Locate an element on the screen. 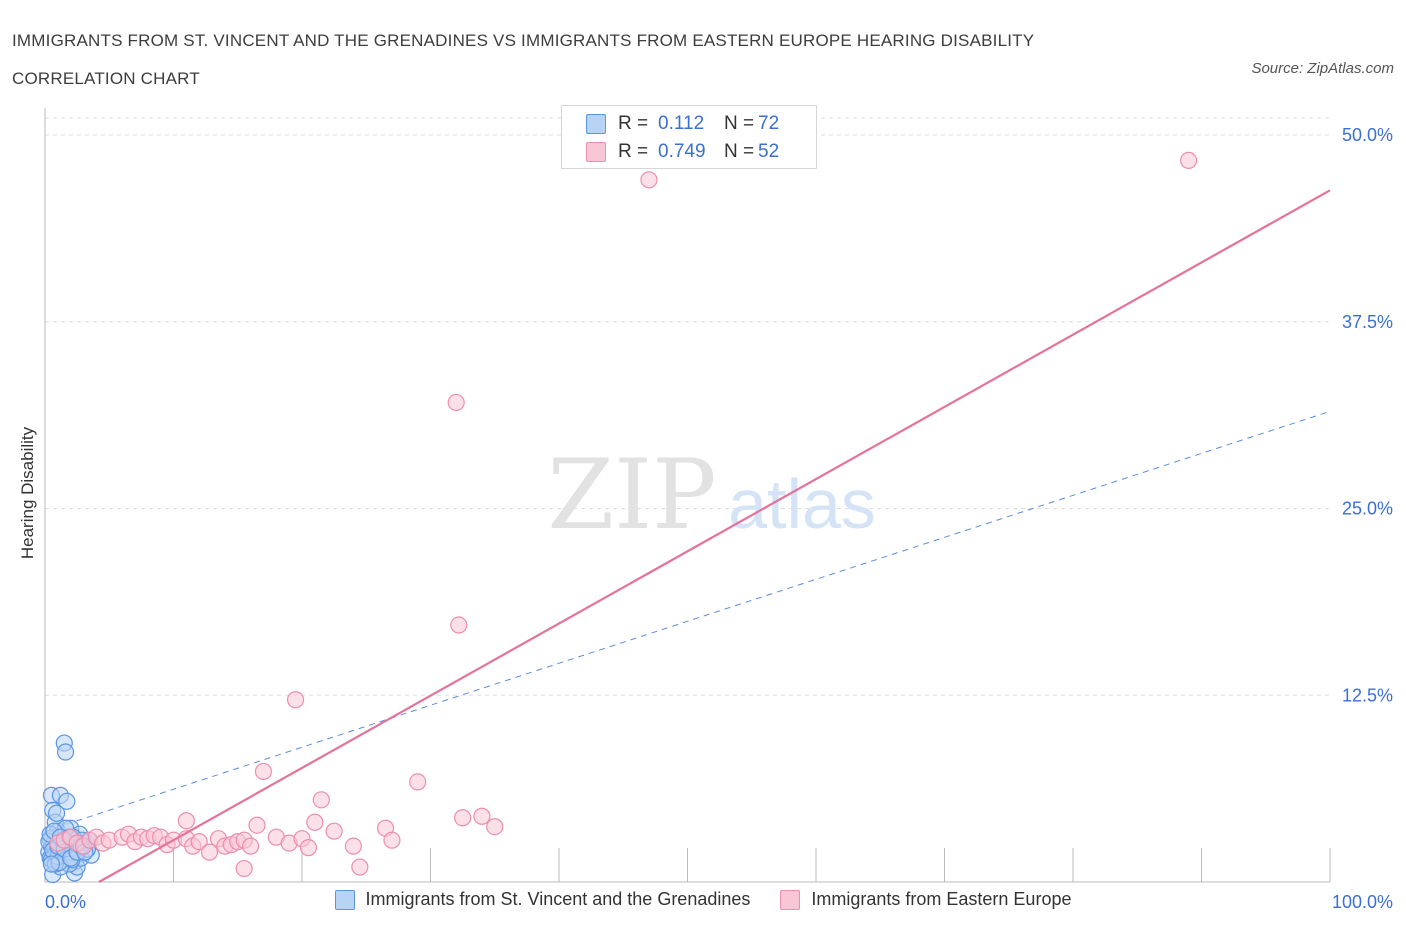 The height and width of the screenshot is (930, 1406). correlation-legend: R = 0.112 N = 72 R = 0.749 N = 52 is located at coordinates (689, 137).